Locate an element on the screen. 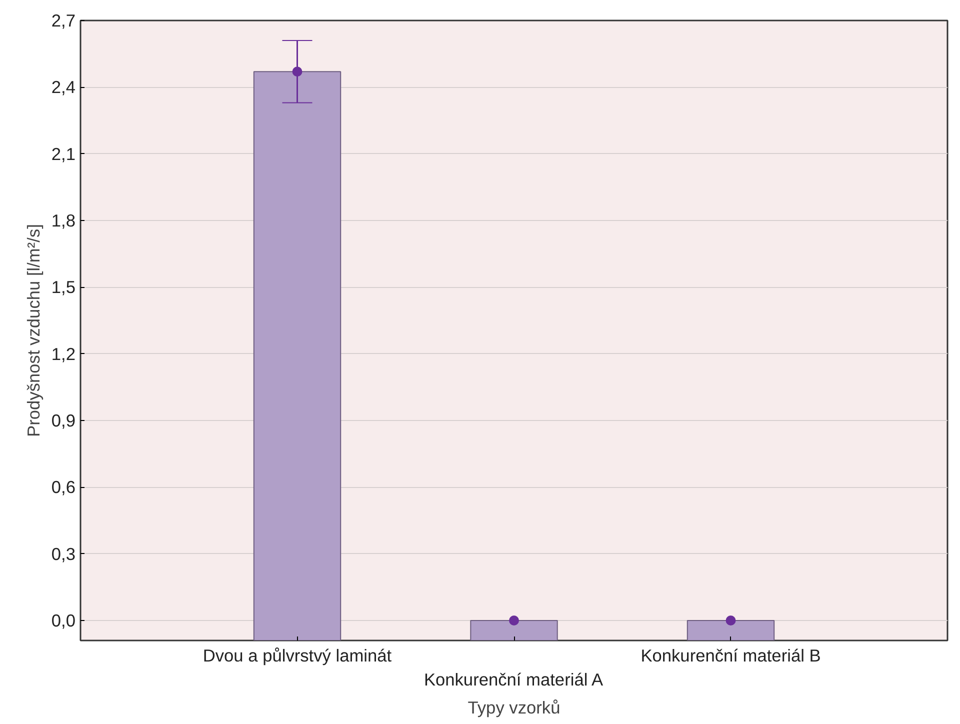 Image resolution: width=960 pixels, height=724 pixels. y-axis-title: Prodyšnost vzduchu [l/m²/s] is located at coordinates (33, 330).